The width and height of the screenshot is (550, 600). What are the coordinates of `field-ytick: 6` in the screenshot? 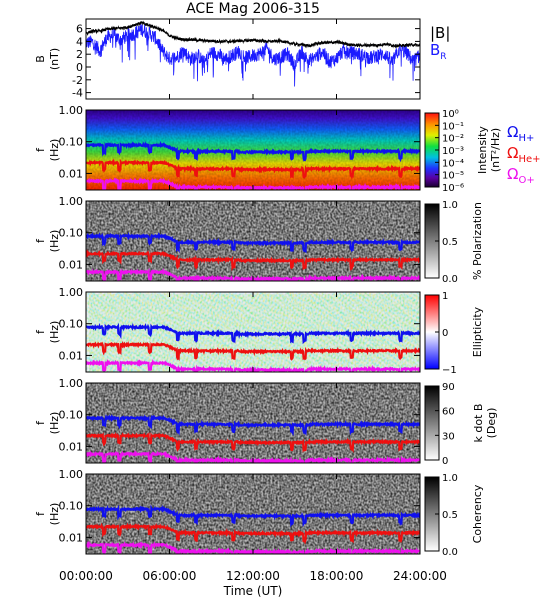 It's located at (79, 29).